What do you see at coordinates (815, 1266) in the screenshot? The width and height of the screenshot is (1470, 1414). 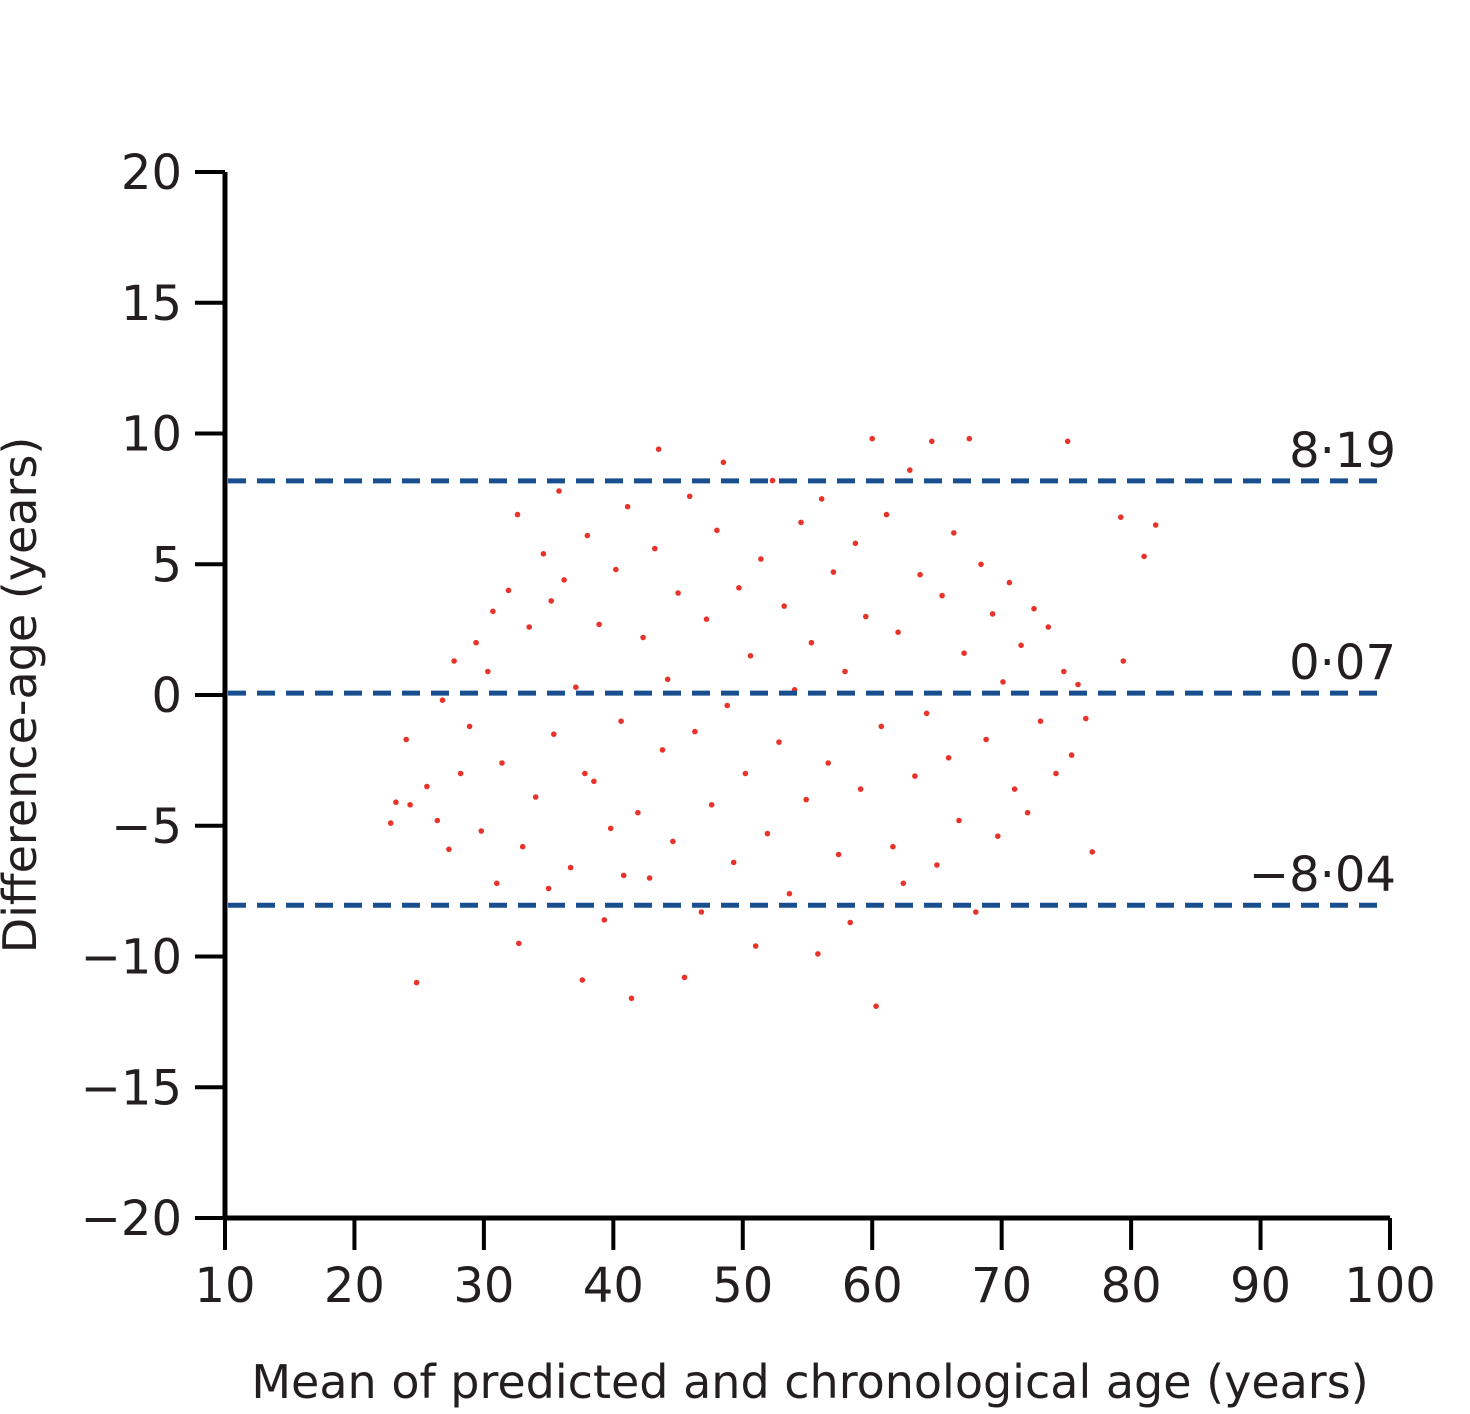 I see `x-ticks: 10 20 30 40 50 60 70 80 90 100` at bounding box center [815, 1266].